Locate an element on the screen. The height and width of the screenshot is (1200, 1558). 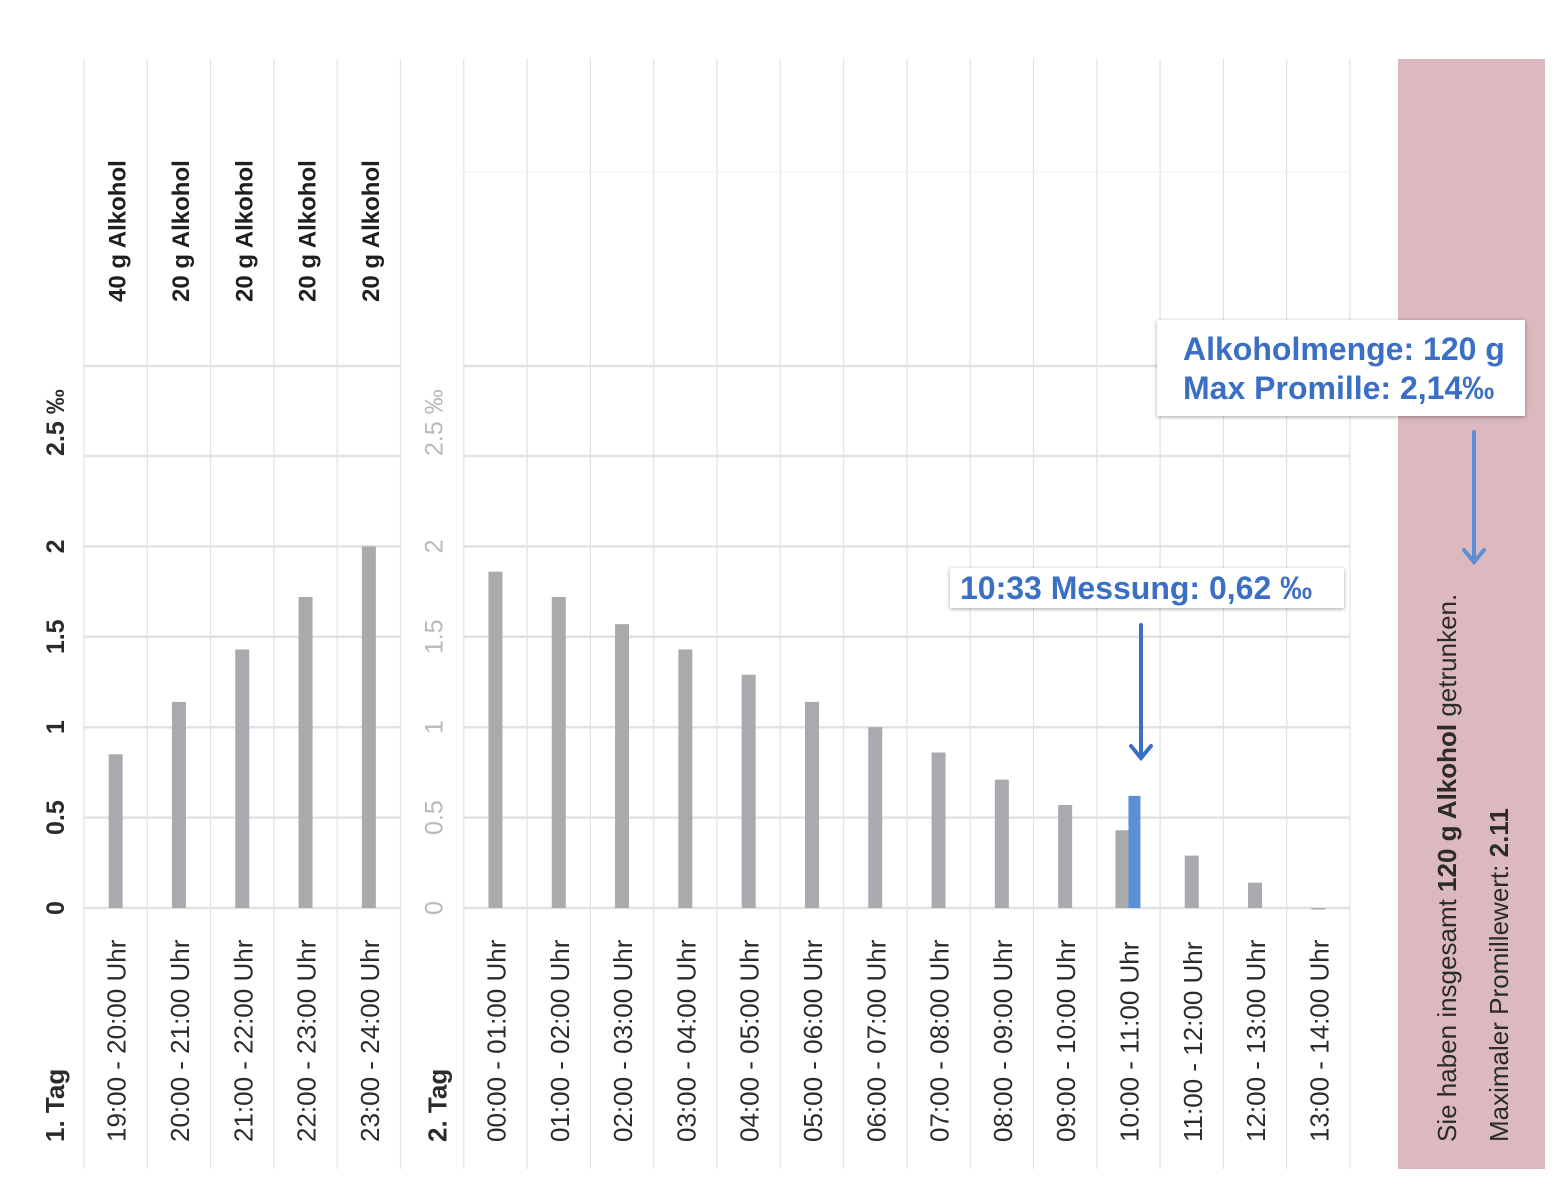
section-label: 2. Tag is located at coordinates (438, 1105).